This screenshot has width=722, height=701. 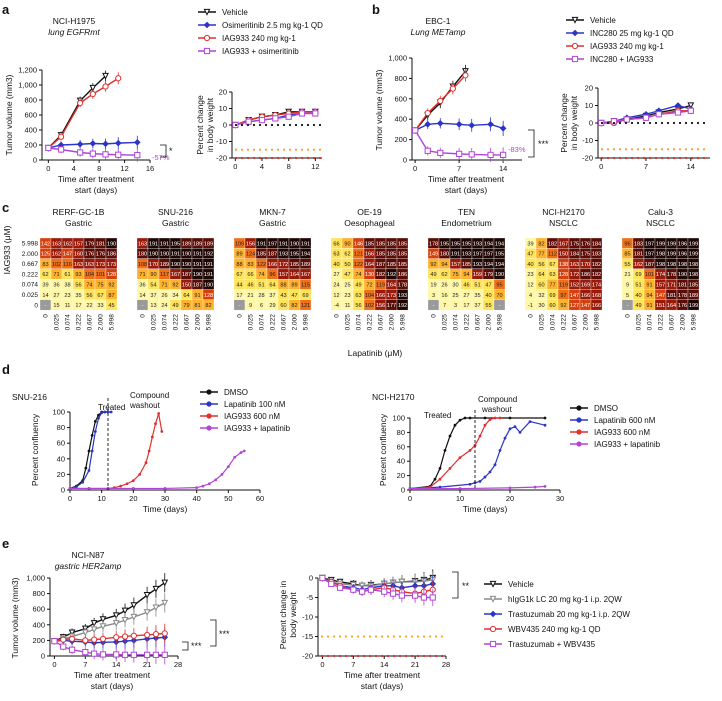 I want to click on heatmap-cell-value: 14, so click(x=142, y=296).